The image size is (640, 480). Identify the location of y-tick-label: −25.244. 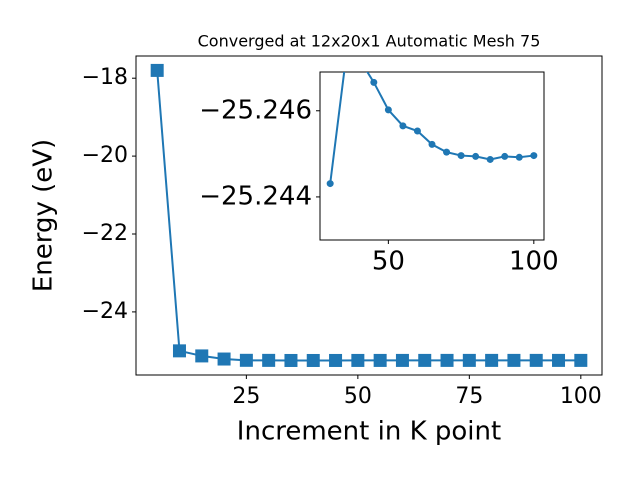
(255, 196).